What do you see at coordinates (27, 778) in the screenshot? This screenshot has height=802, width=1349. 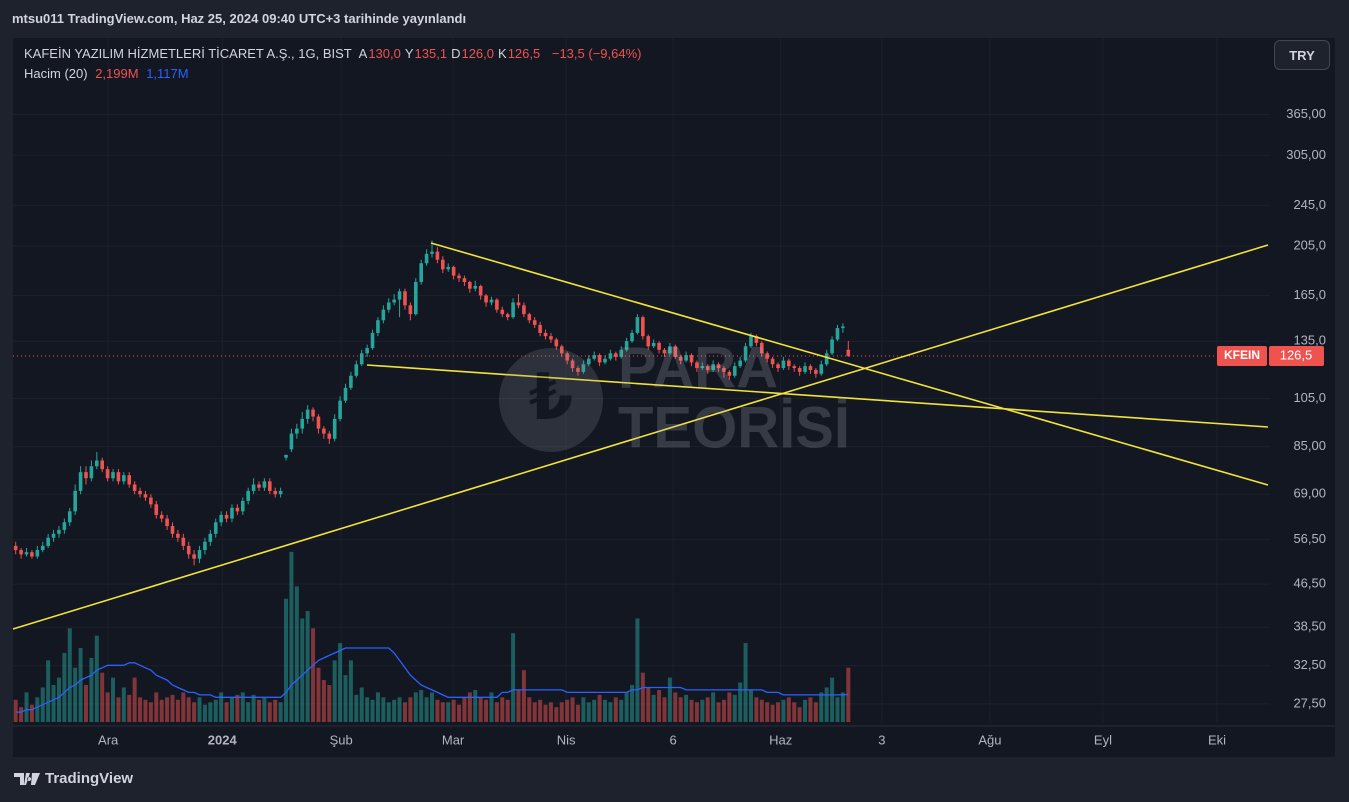 I see `brand-logo` at bounding box center [27, 778].